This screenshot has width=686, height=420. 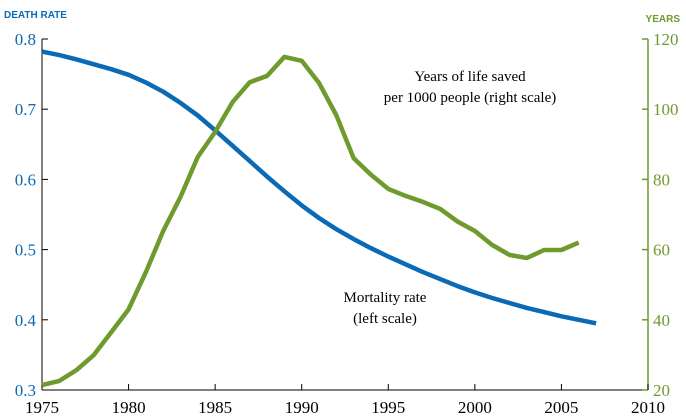 I want to click on y-tick-label: 0.7, so click(x=26, y=109).